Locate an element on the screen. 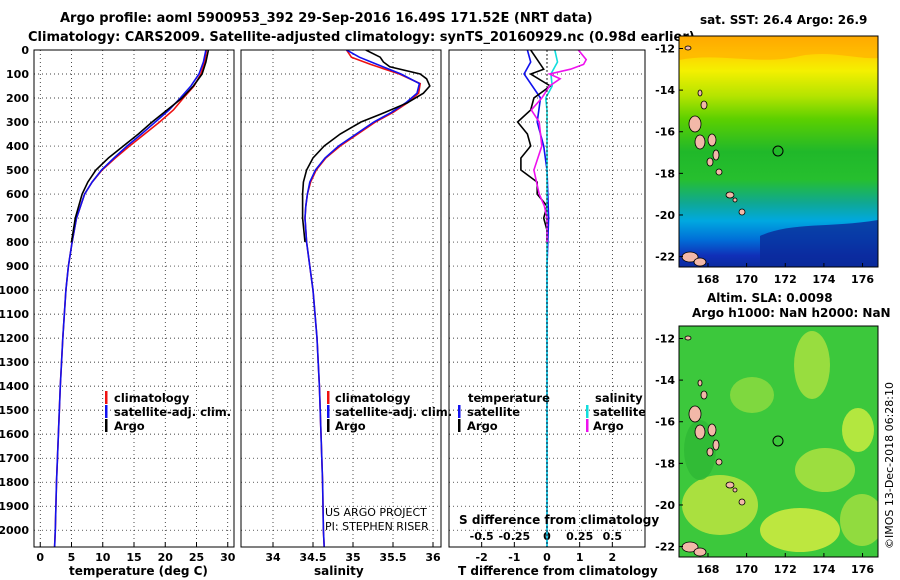  depth-tick-label: 400 is located at coordinates (17, 146).